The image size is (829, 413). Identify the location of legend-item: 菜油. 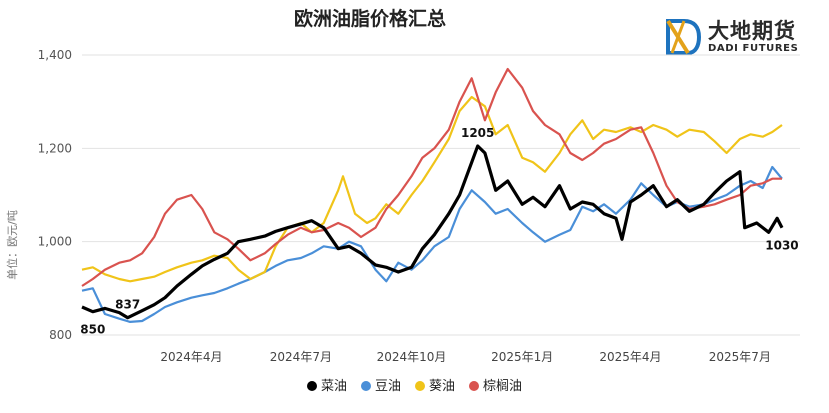
(326, 384).